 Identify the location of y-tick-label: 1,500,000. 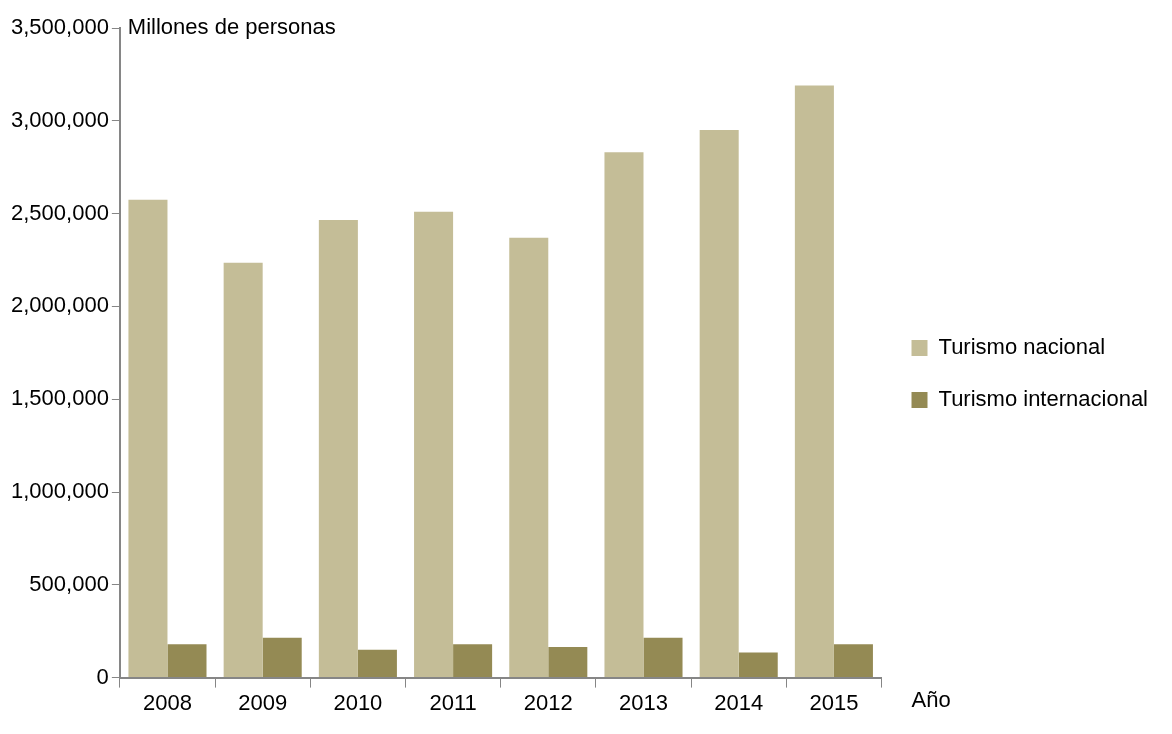
(60, 398).